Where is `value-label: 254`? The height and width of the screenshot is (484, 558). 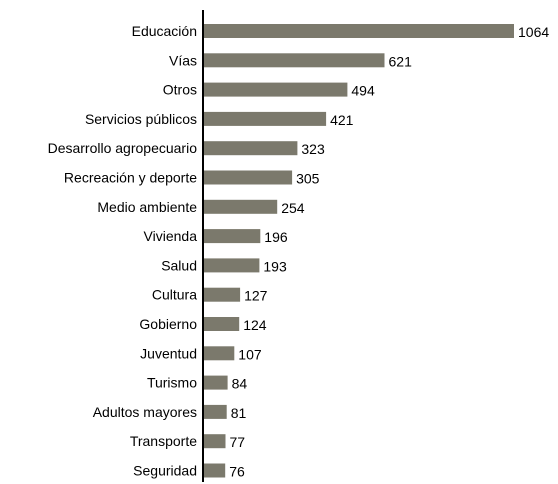
value-label: 254 is located at coordinates (293, 208).